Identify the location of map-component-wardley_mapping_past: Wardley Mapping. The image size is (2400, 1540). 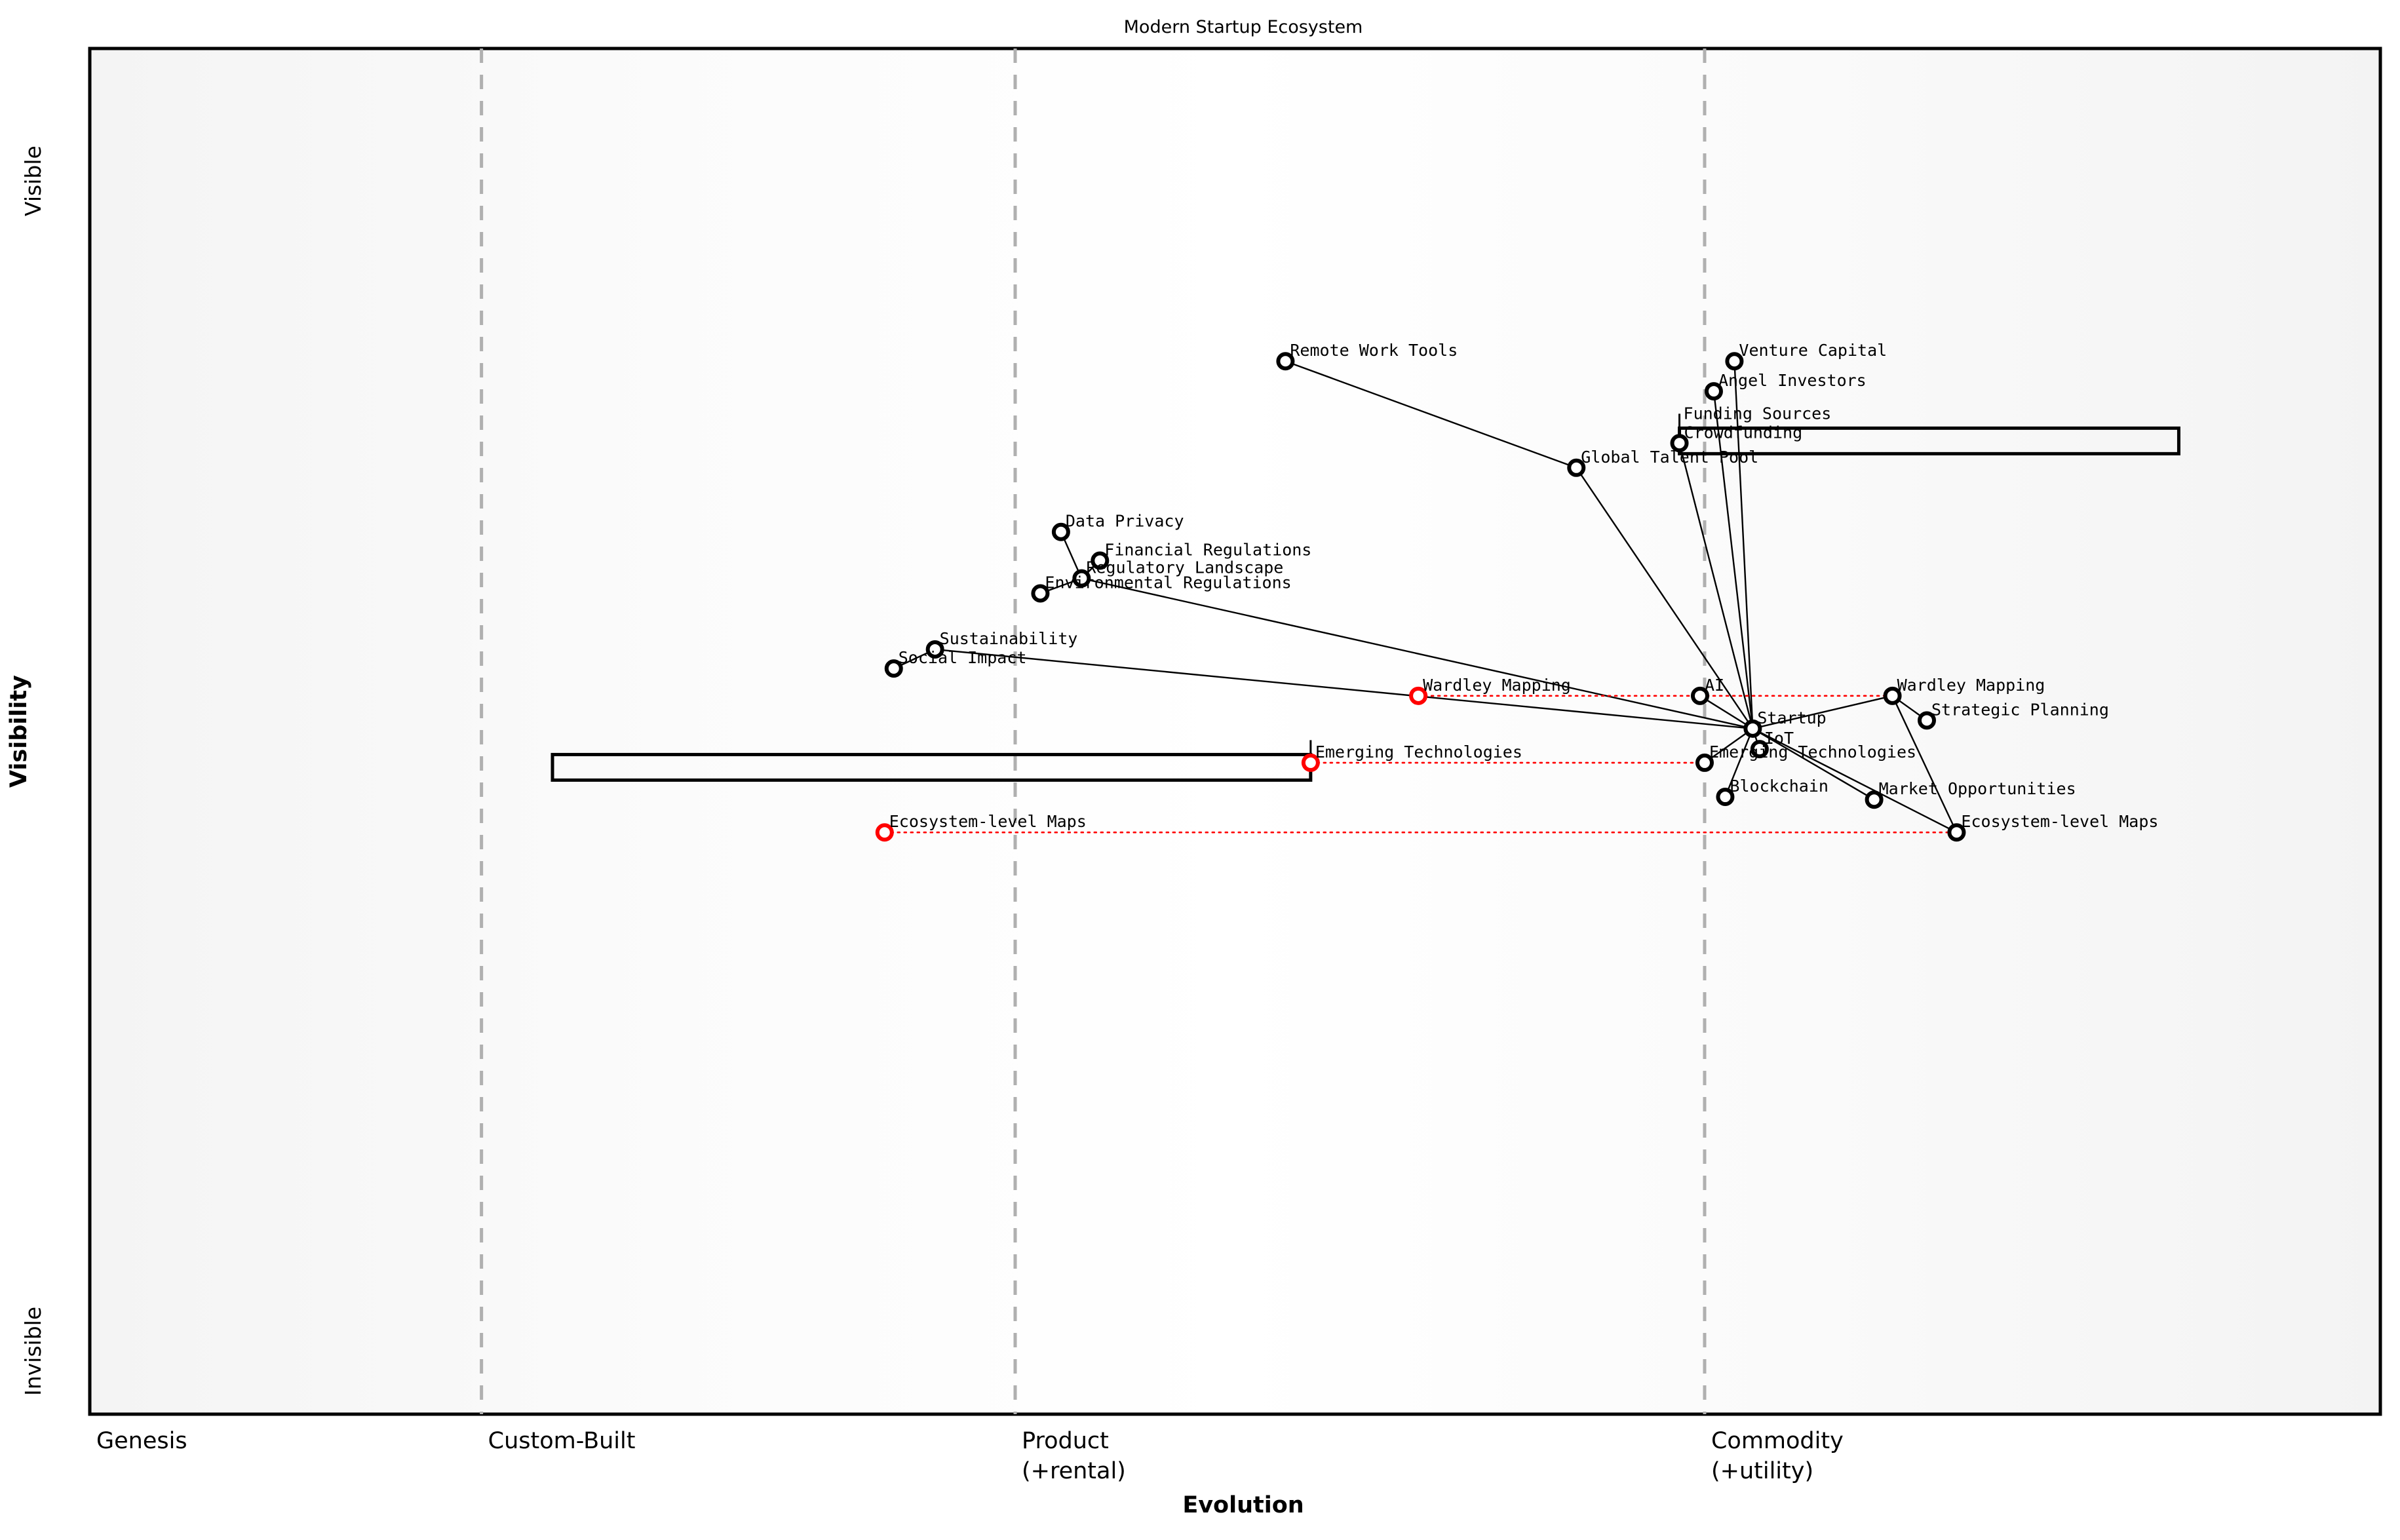
(1490, 690).